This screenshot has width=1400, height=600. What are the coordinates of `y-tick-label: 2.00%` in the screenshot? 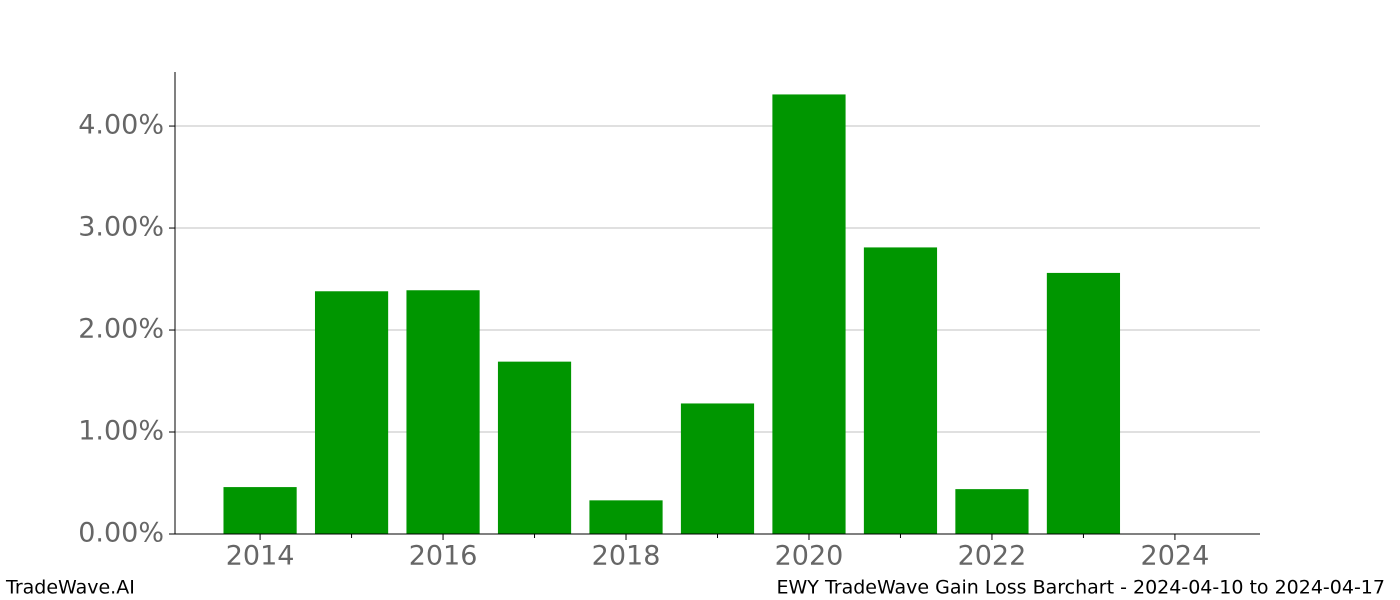 It's located at (121, 329).